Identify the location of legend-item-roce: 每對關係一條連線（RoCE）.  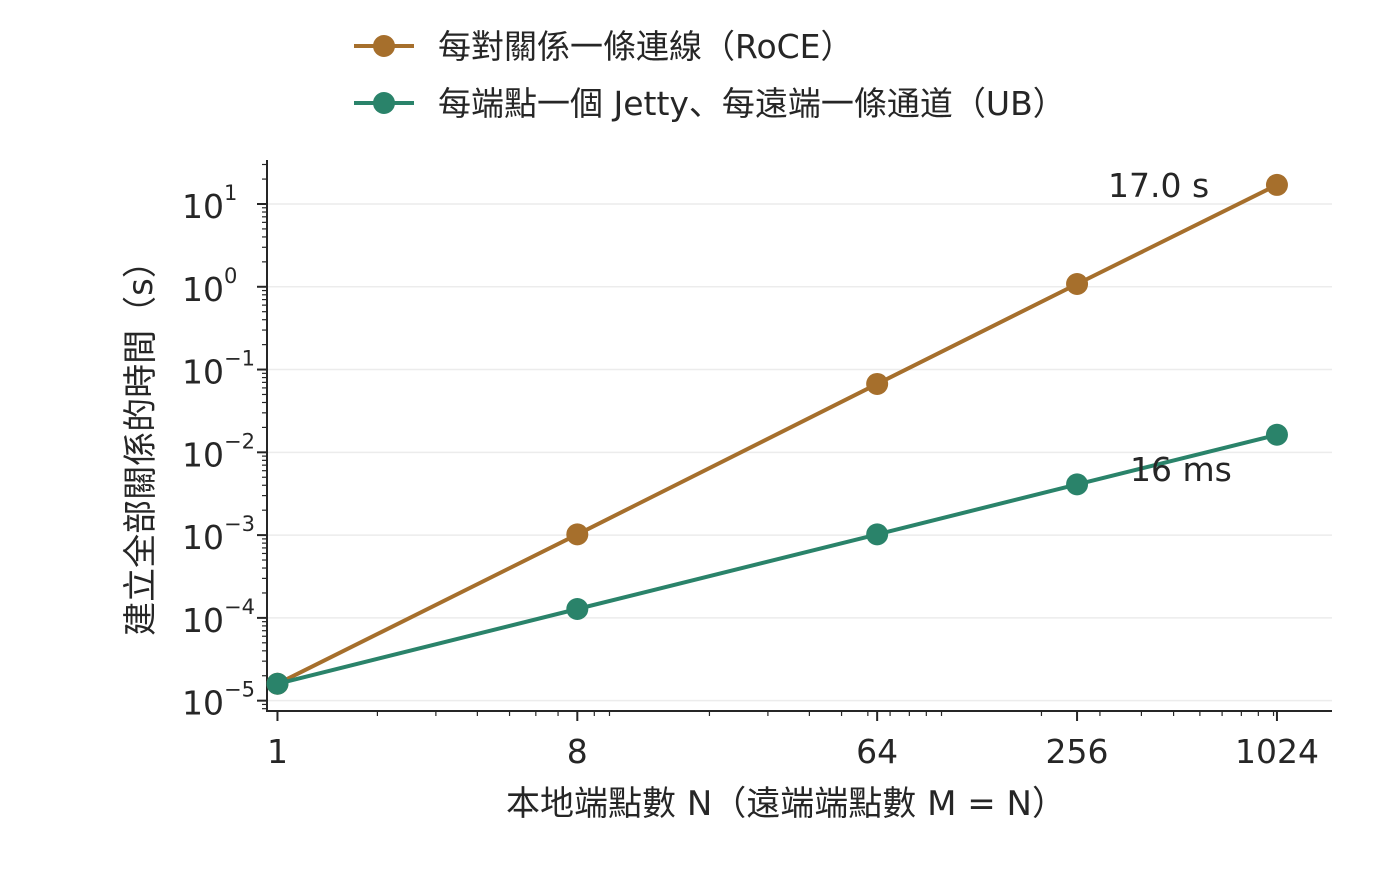
(604, 46).